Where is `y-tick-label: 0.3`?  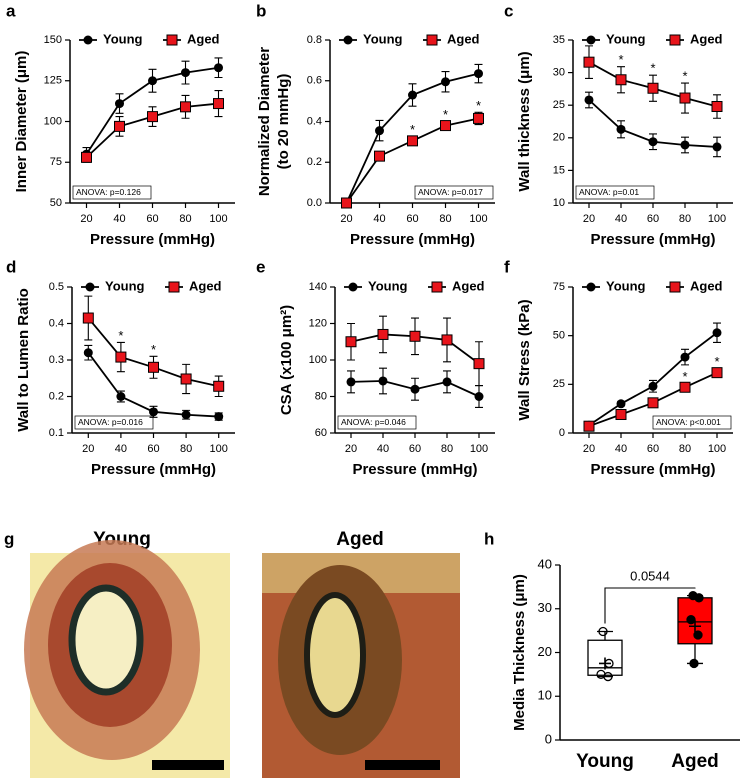 y-tick-label: 0.3 is located at coordinates (56, 360).